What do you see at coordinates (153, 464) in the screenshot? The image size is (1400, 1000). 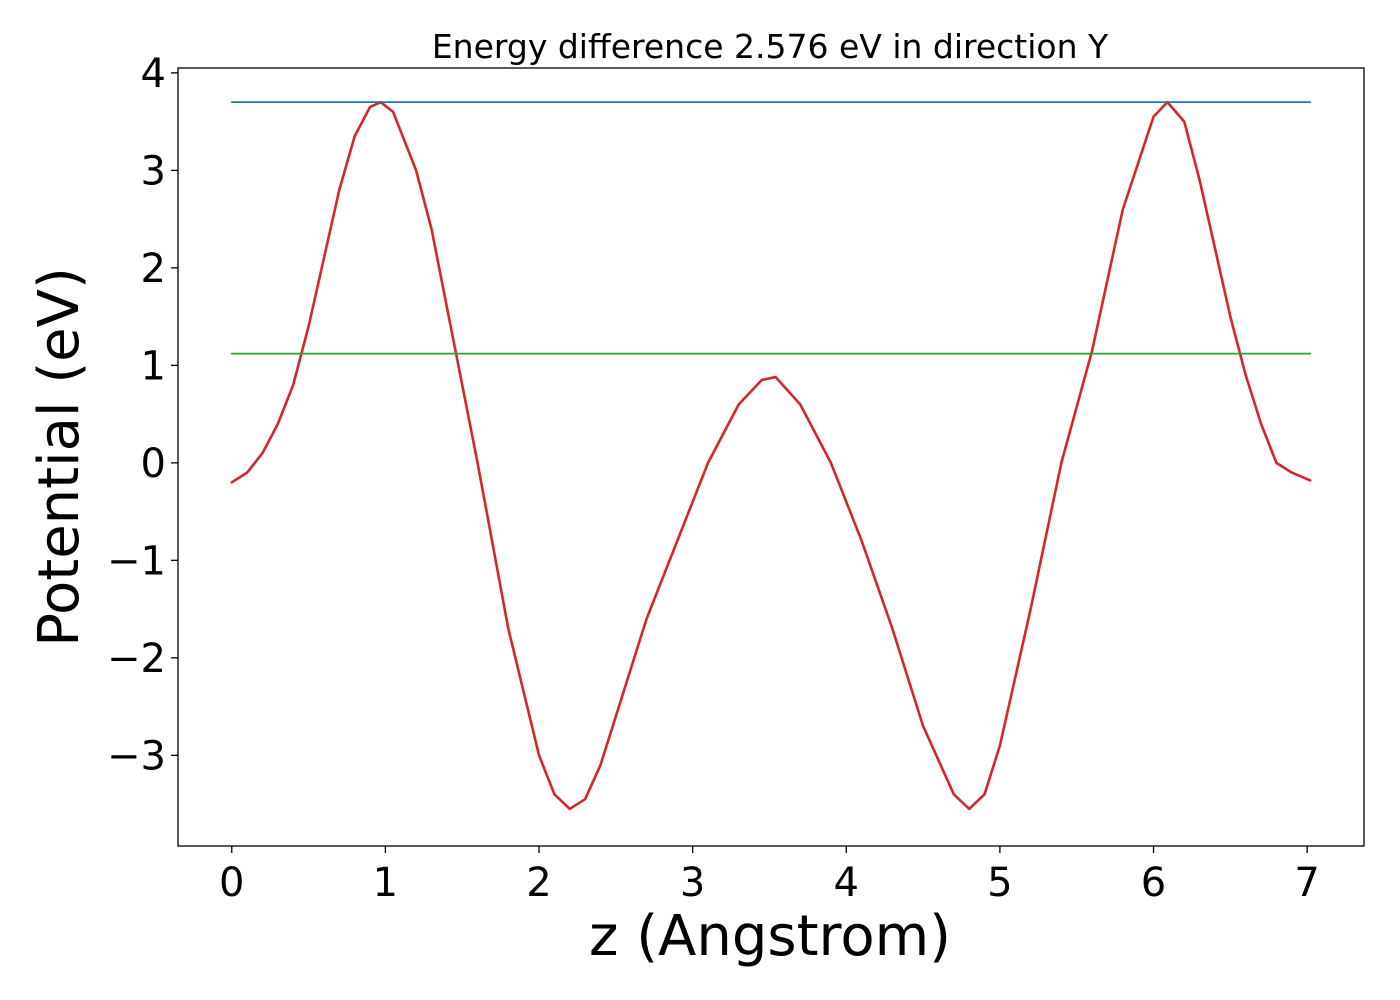 I see `y-tick-label: 0` at bounding box center [153, 464].